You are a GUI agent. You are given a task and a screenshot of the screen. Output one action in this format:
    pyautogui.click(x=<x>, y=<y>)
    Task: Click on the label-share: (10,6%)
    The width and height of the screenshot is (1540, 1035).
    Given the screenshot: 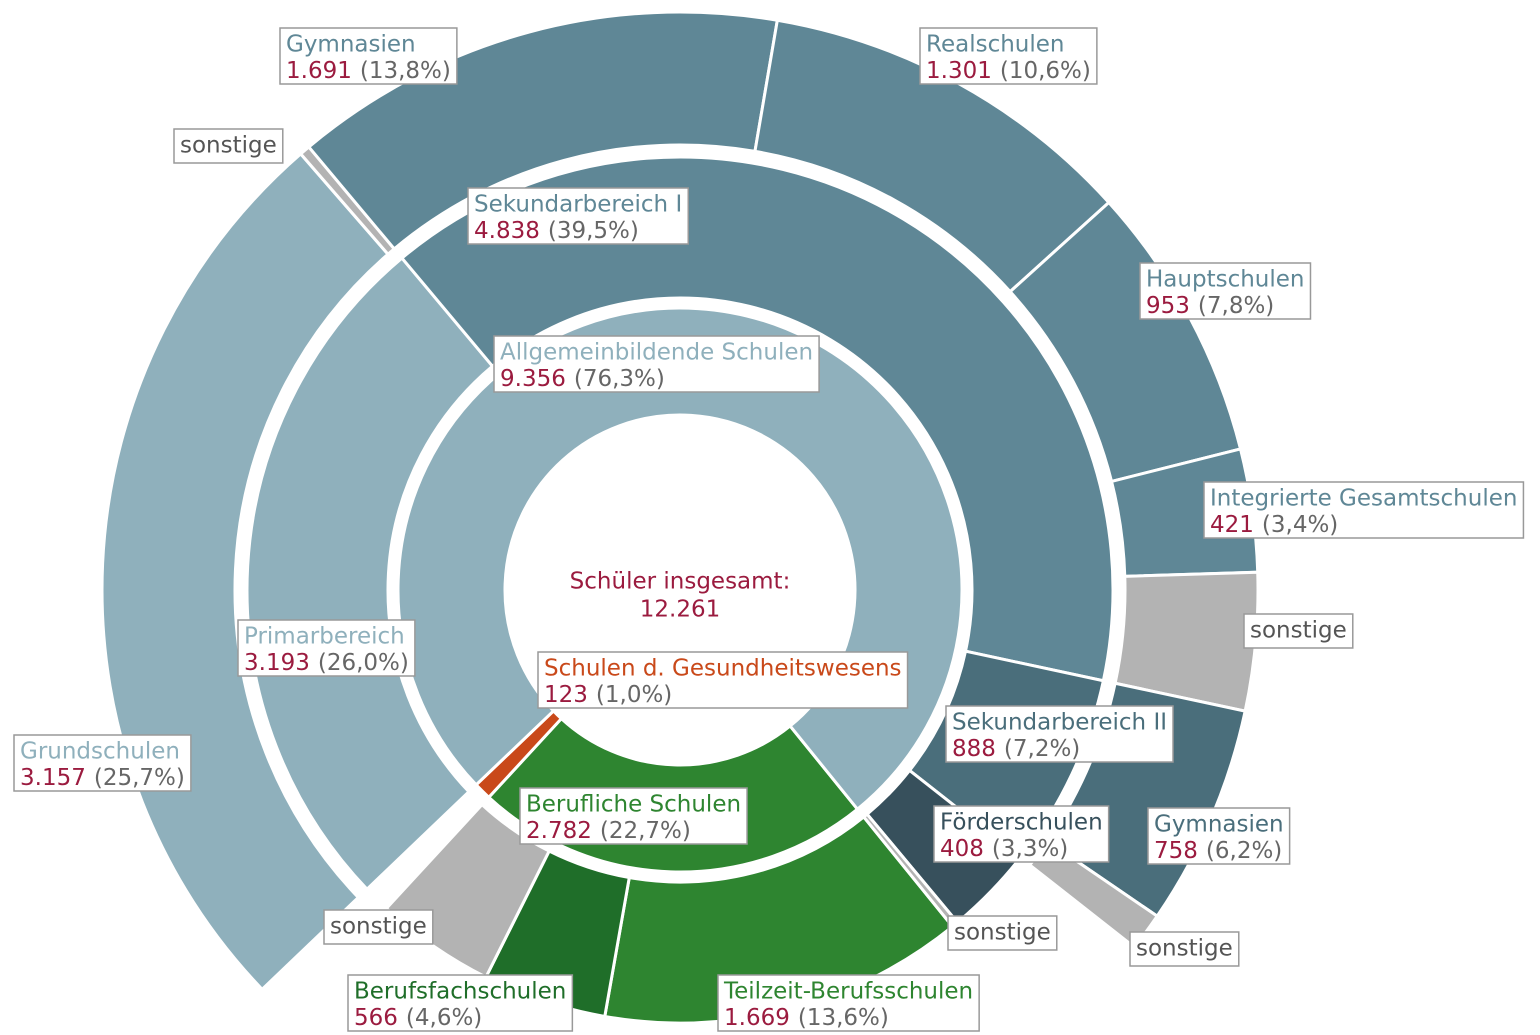 What is the action you would take?
    pyautogui.click(x=1045, y=71)
    